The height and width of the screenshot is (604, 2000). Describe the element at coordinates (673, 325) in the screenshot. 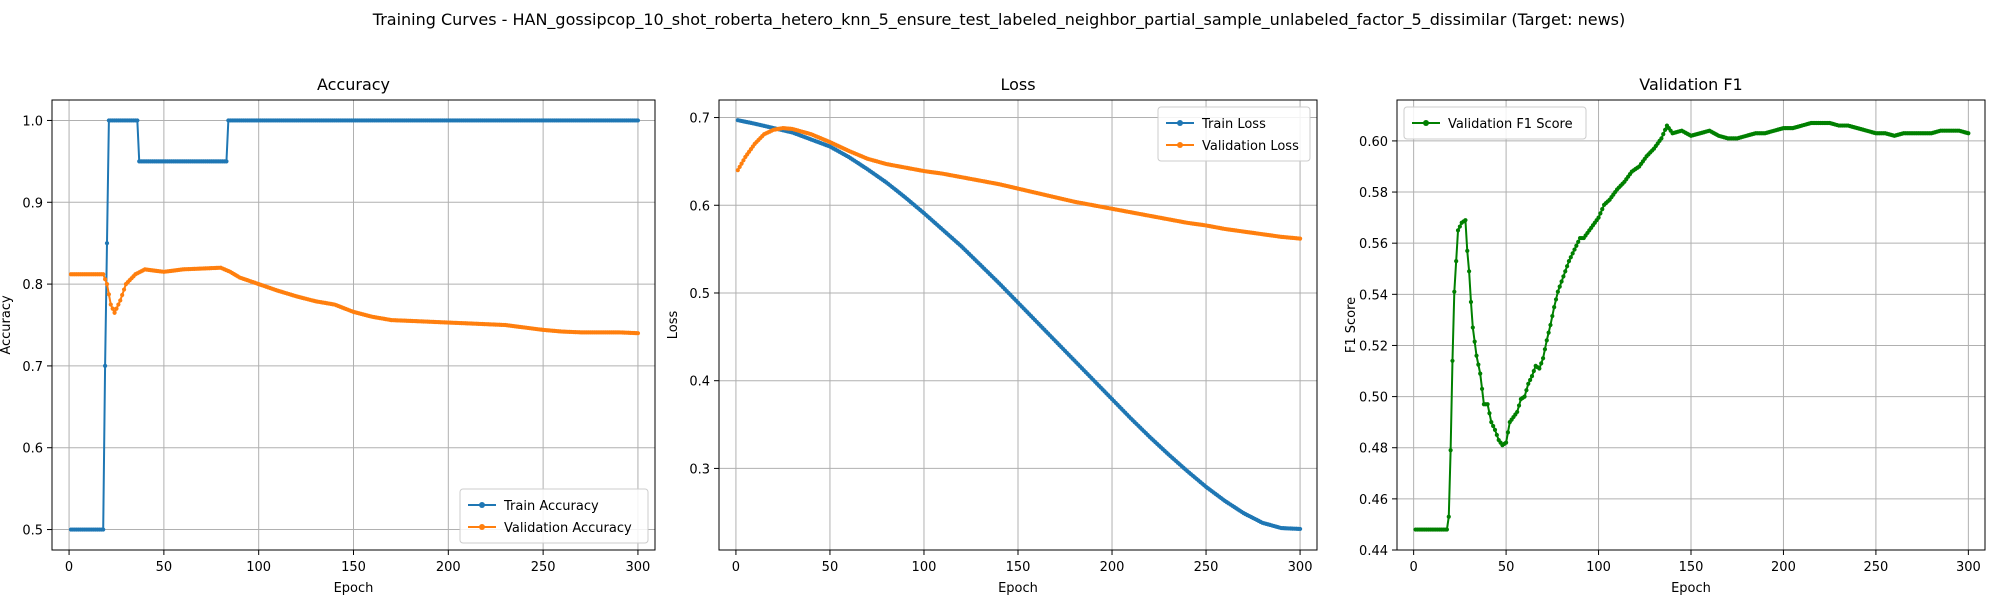

I see `y-axis-label: Loss` at that location.